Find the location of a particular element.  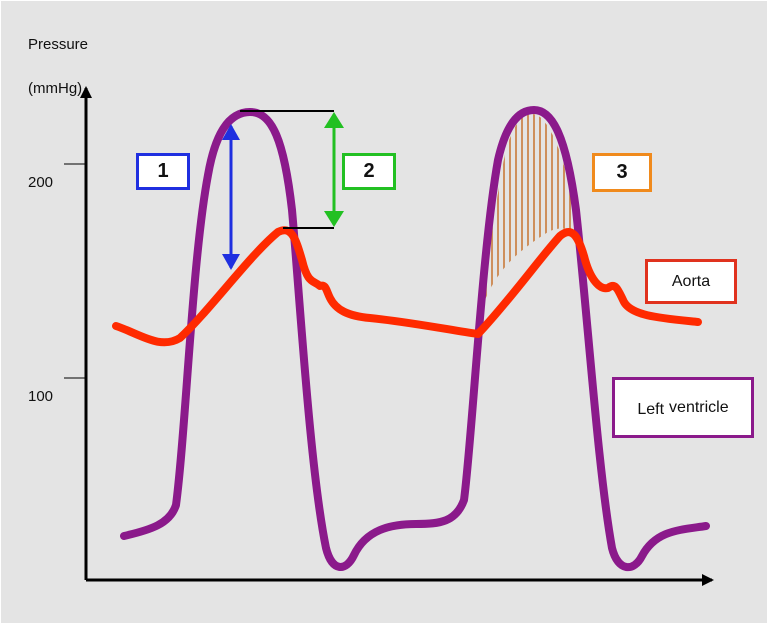

y-axis-title-line2: (mmHg) is located at coordinates (55, 88).